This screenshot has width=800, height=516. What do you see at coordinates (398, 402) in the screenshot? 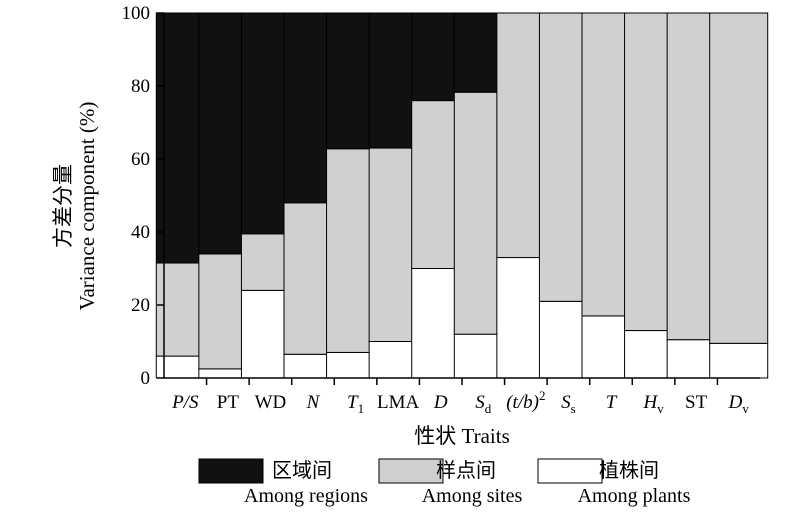
I see `x-tick-label: LMA` at bounding box center [398, 402].